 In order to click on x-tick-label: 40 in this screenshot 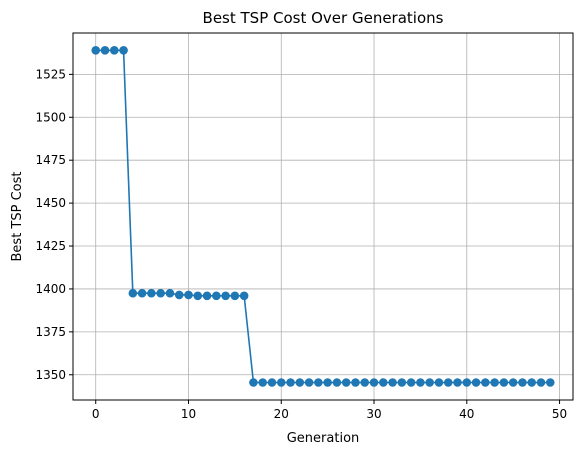, I will do `click(466, 414)`.